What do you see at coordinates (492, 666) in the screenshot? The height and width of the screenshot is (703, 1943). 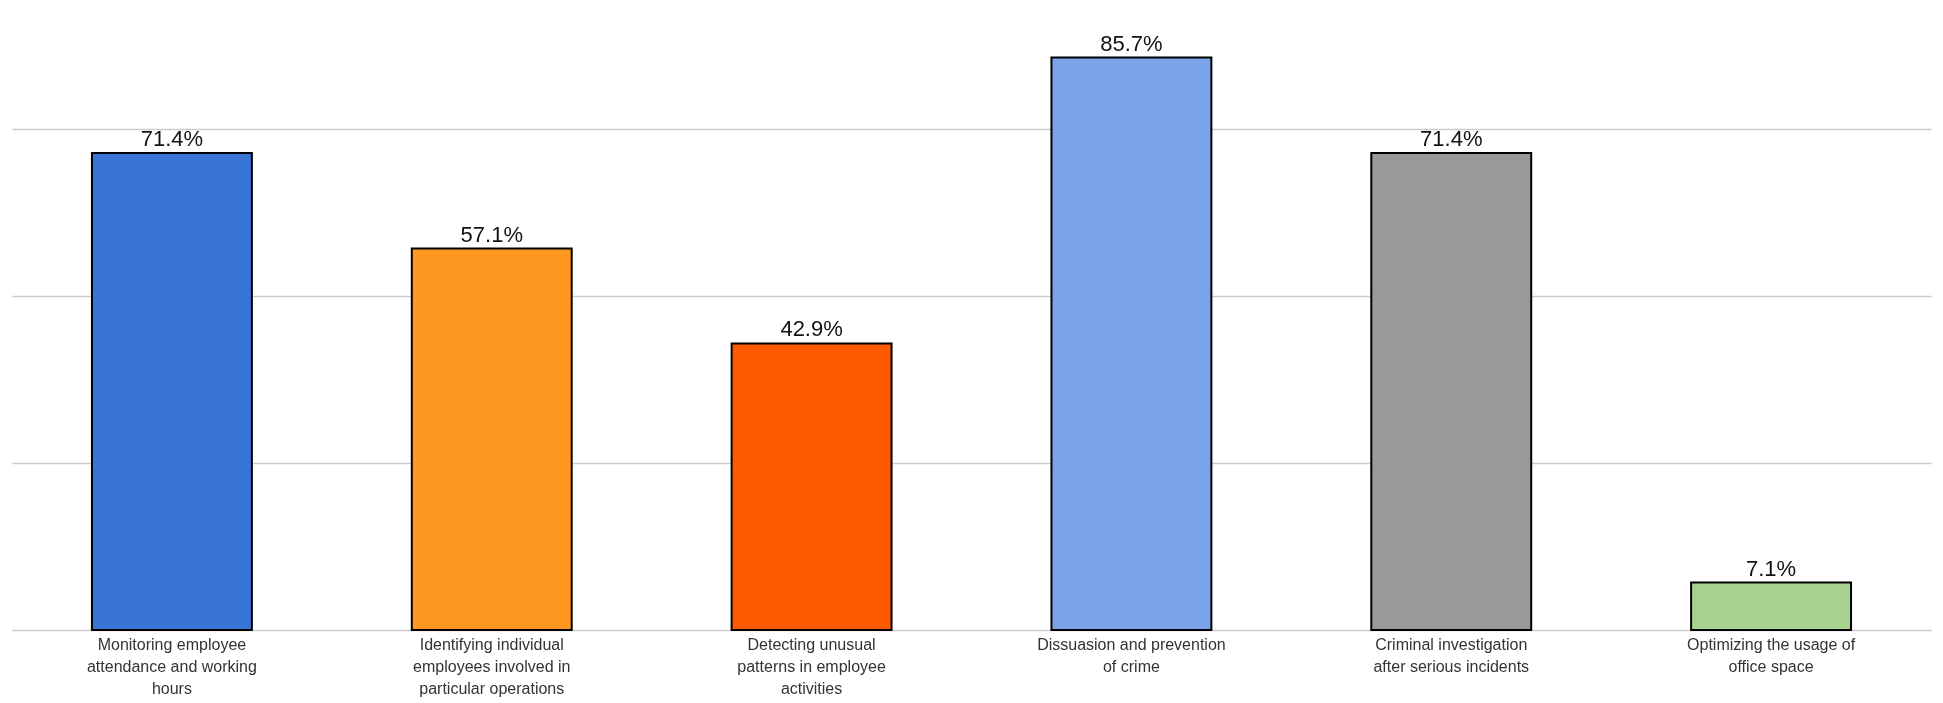 I see `x-tick-label: Identifying individual employees involved in particular operations` at bounding box center [492, 666].